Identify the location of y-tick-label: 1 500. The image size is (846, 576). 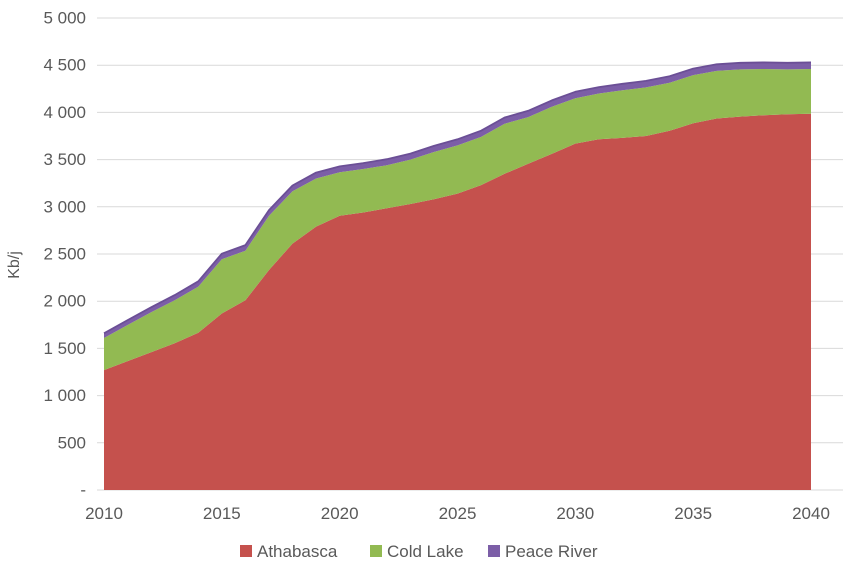
(64, 348).